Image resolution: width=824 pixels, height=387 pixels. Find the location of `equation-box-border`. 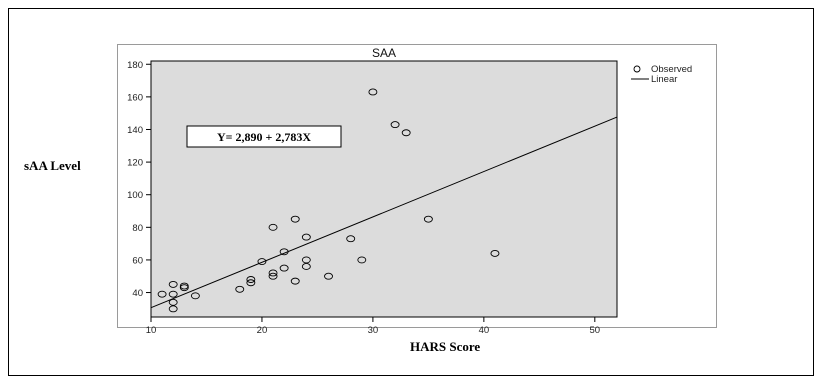

equation-box-border is located at coordinates (264, 136).